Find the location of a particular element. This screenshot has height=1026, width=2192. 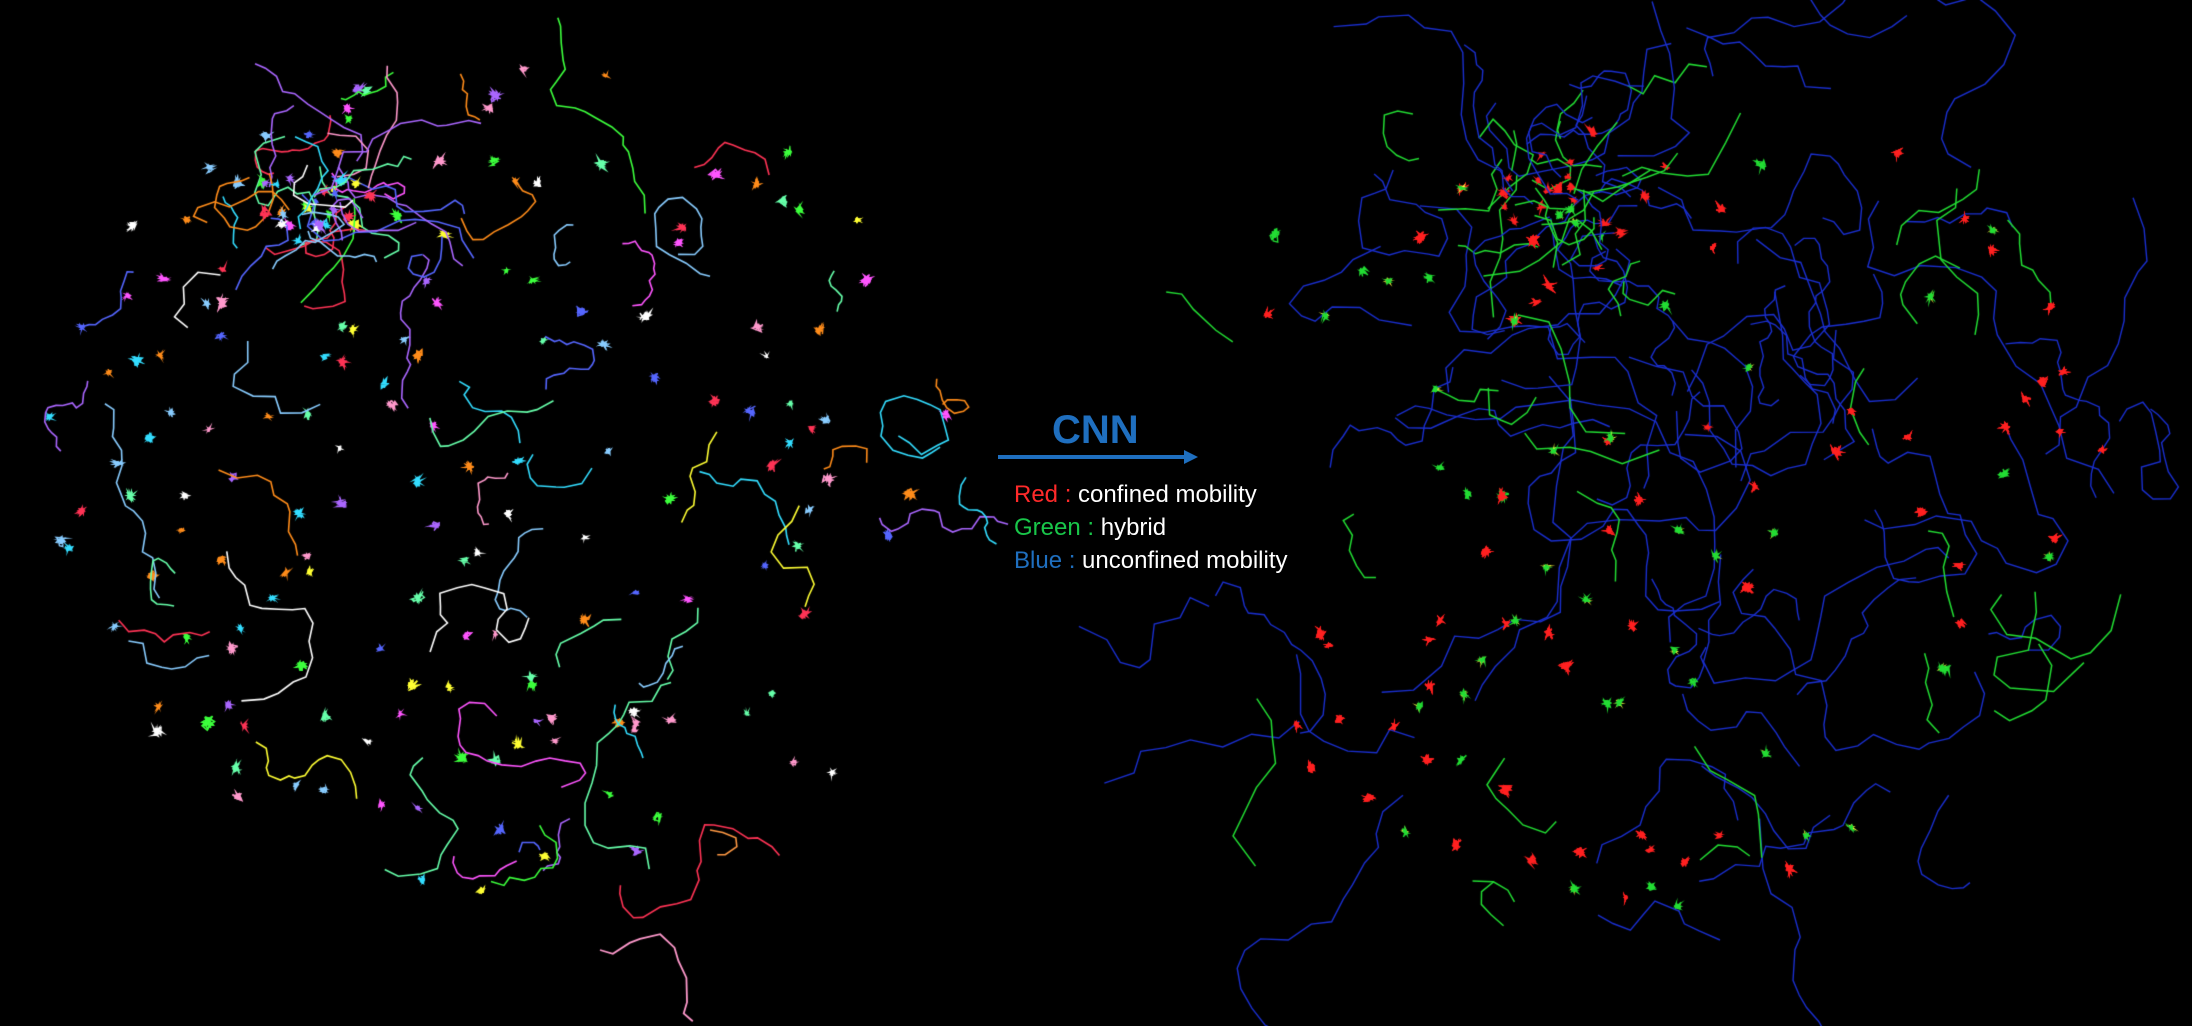

legend-item-confined: Red : confined mobility is located at coordinates (1151, 494).